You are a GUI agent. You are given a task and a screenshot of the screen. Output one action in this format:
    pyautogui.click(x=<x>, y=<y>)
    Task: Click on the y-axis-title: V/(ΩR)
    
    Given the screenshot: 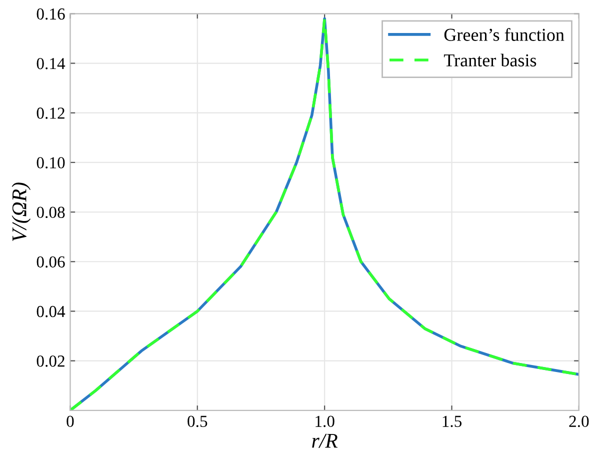 What is the action you would take?
    pyautogui.click(x=21, y=212)
    